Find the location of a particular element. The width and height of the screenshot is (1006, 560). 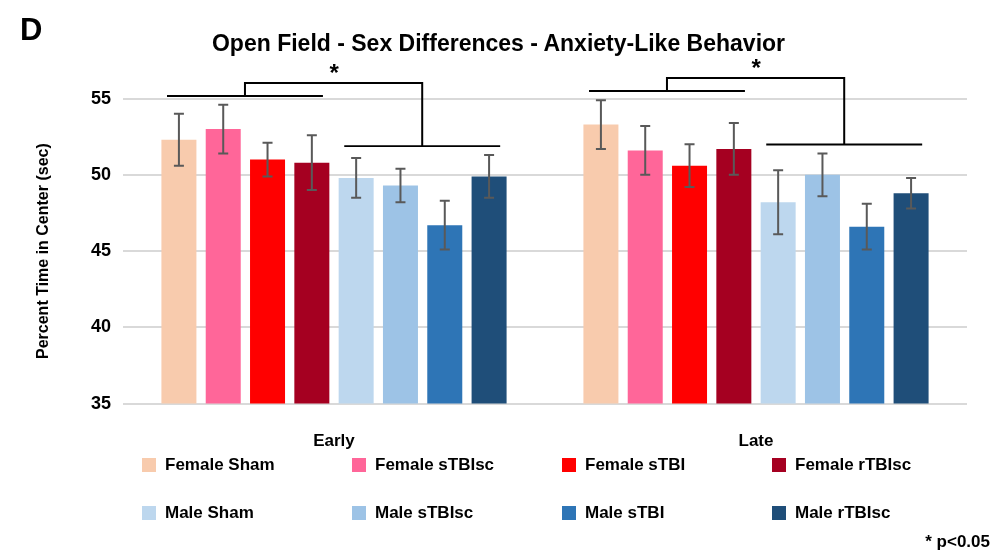

y-tick-label: 45 is located at coordinates (100, 250).